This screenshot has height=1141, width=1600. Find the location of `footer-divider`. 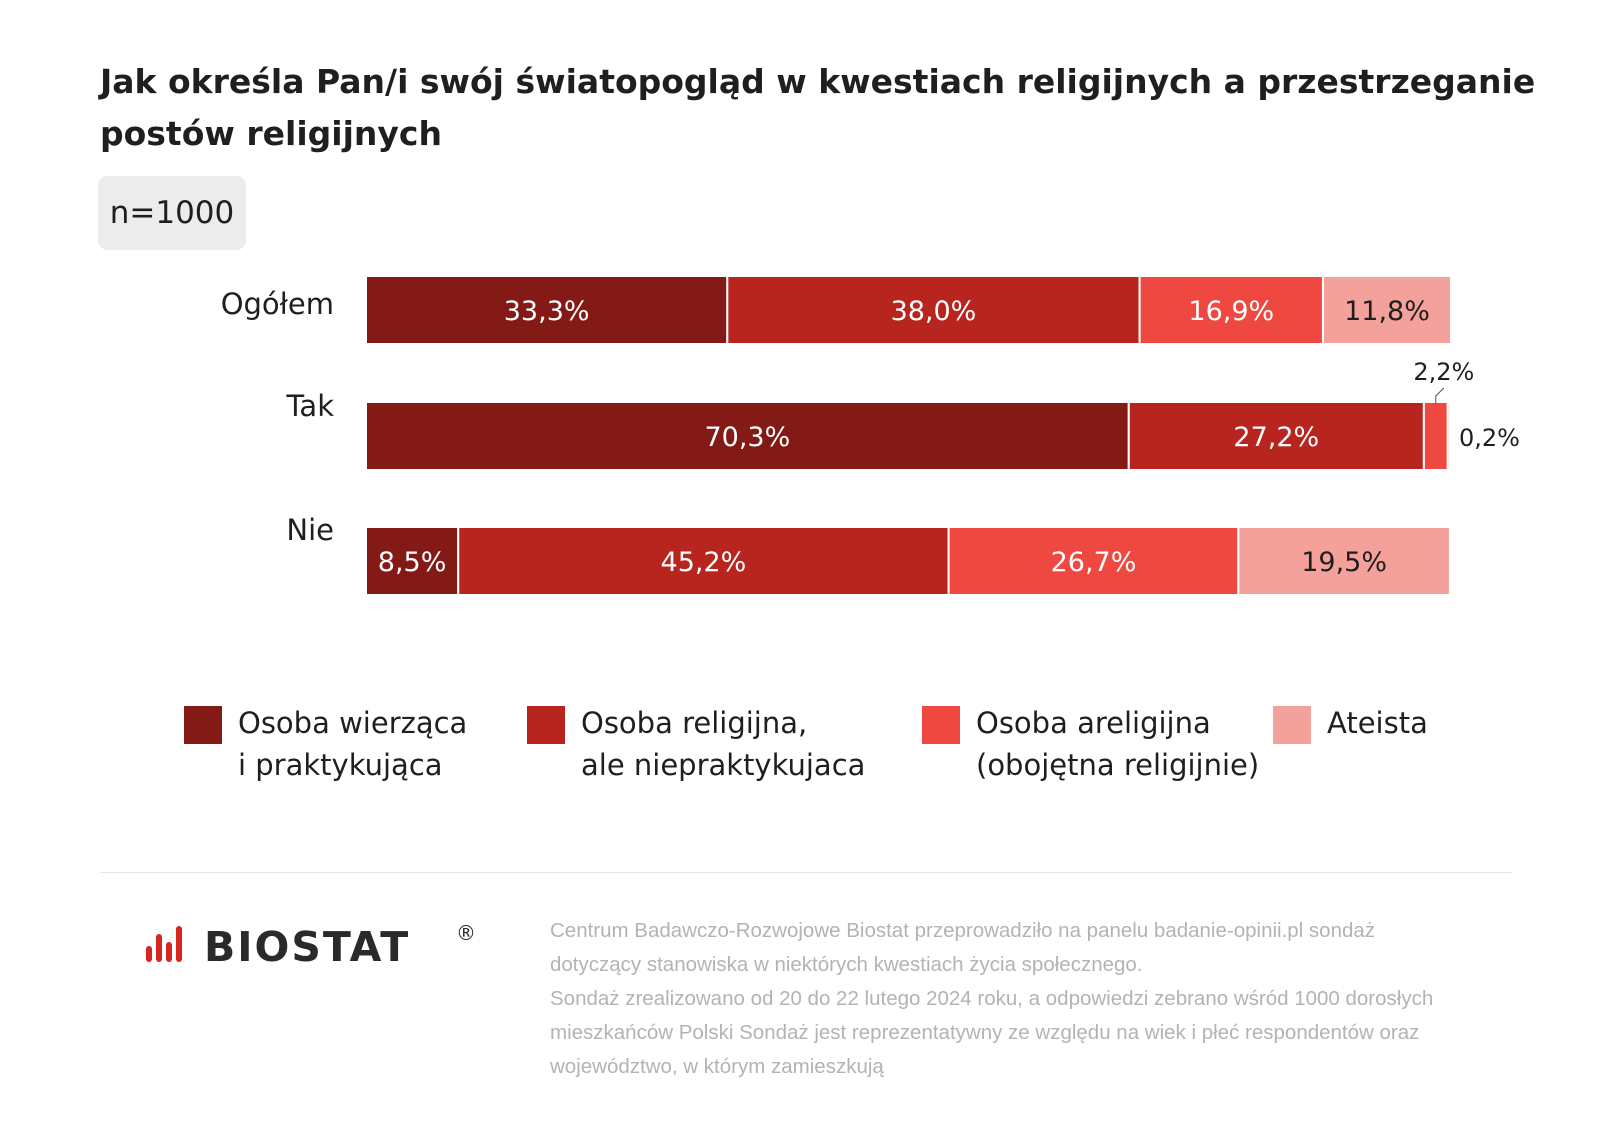

footer-divider is located at coordinates (806, 872).